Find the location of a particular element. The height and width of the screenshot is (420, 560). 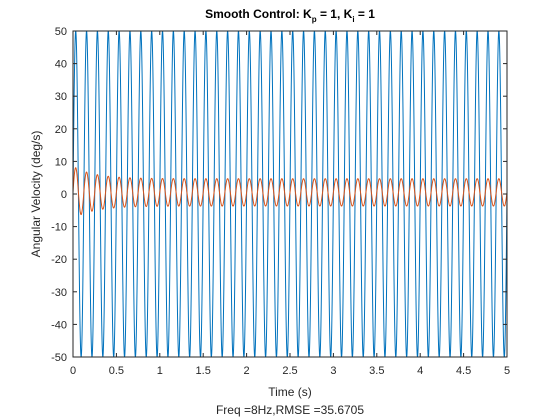

title-suffix: = 1 is located at coordinates (365, 14).